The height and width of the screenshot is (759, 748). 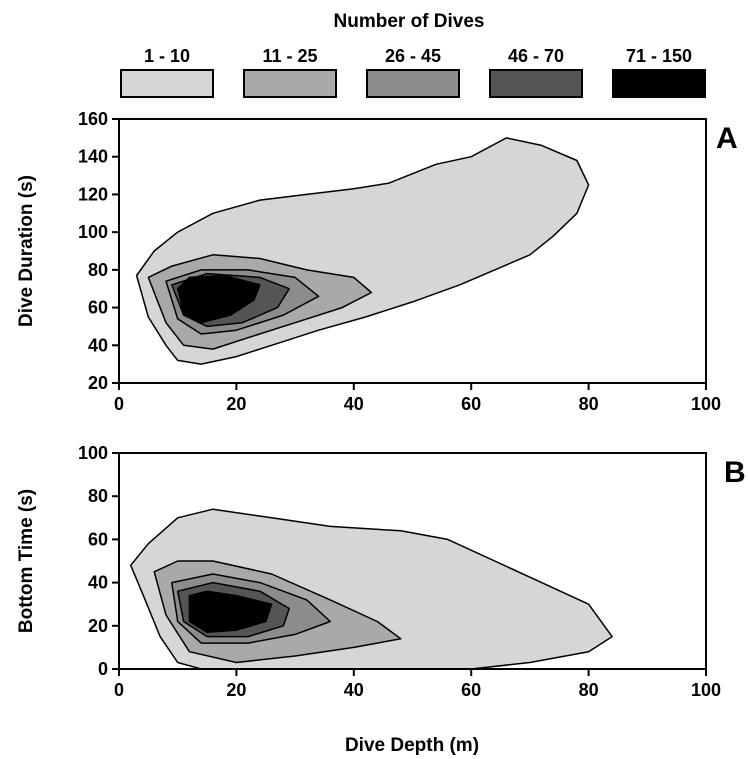 I want to click on x-tick-label-a-40: 40, so click(x=354, y=404).